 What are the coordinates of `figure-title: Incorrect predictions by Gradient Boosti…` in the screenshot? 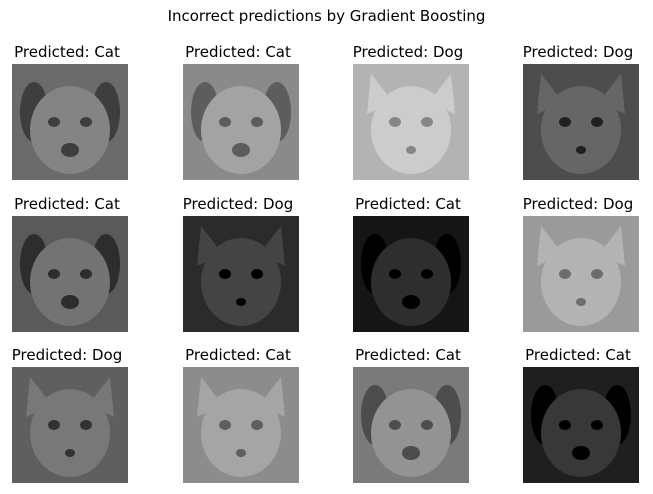 It's located at (326, 16).